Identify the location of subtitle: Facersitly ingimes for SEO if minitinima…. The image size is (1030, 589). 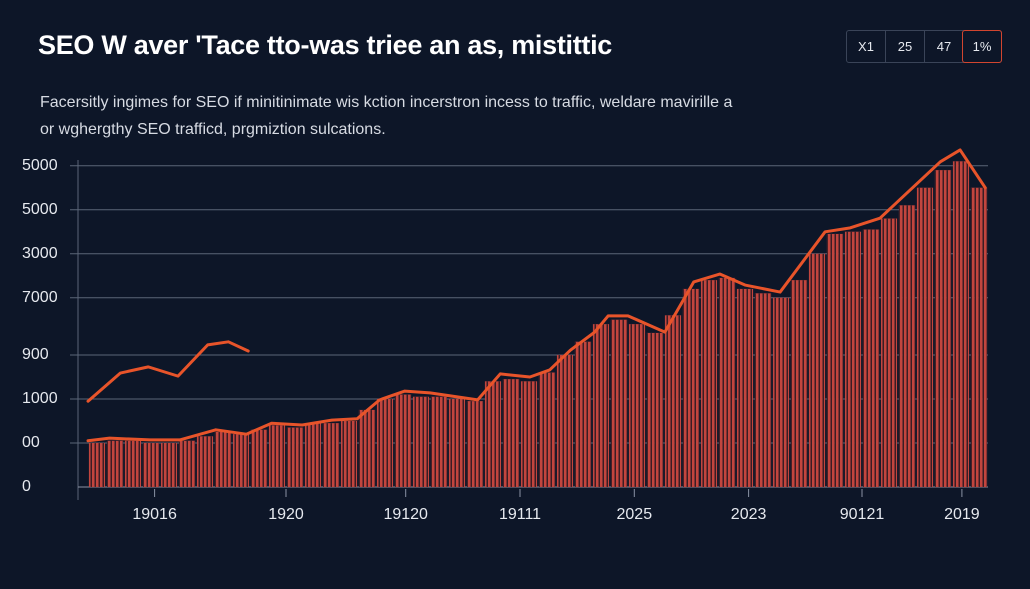
(386, 102).